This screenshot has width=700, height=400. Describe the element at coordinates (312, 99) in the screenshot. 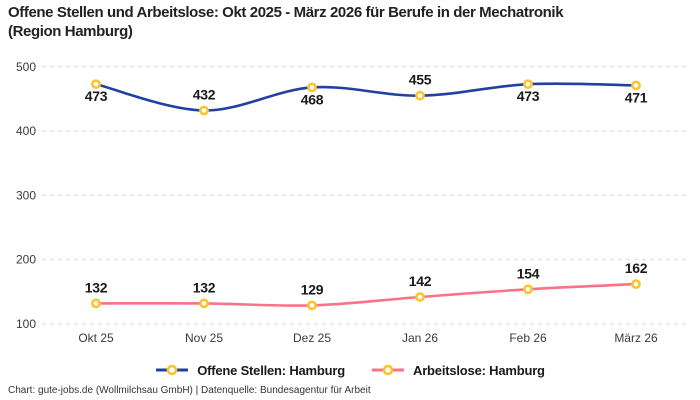

I see `data-point-label: 468` at that location.